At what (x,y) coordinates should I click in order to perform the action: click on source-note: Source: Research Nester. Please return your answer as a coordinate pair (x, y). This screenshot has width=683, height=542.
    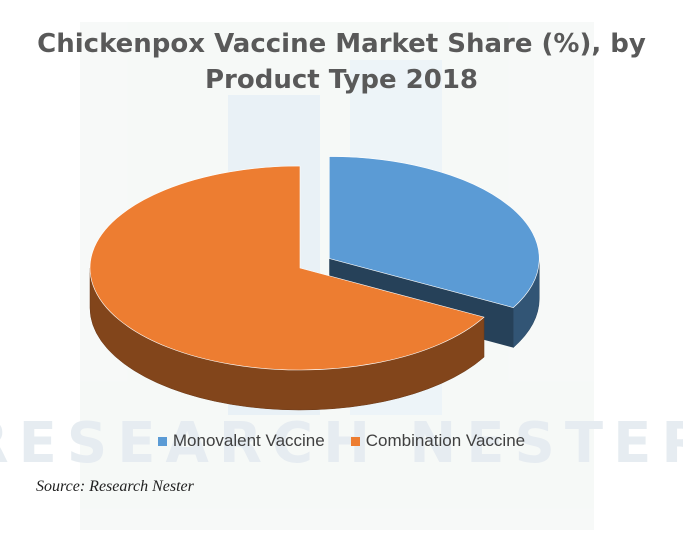
    Looking at the image, I should click on (115, 486).